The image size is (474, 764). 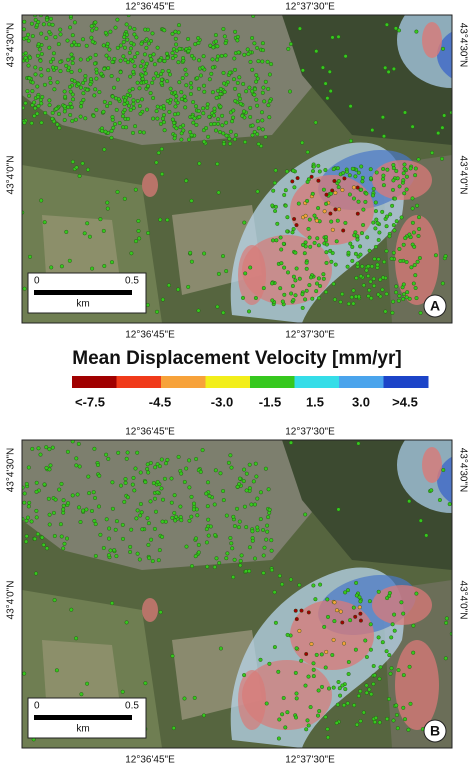 I want to click on right-coord: 43°4'30"N, so click(x=462, y=470).